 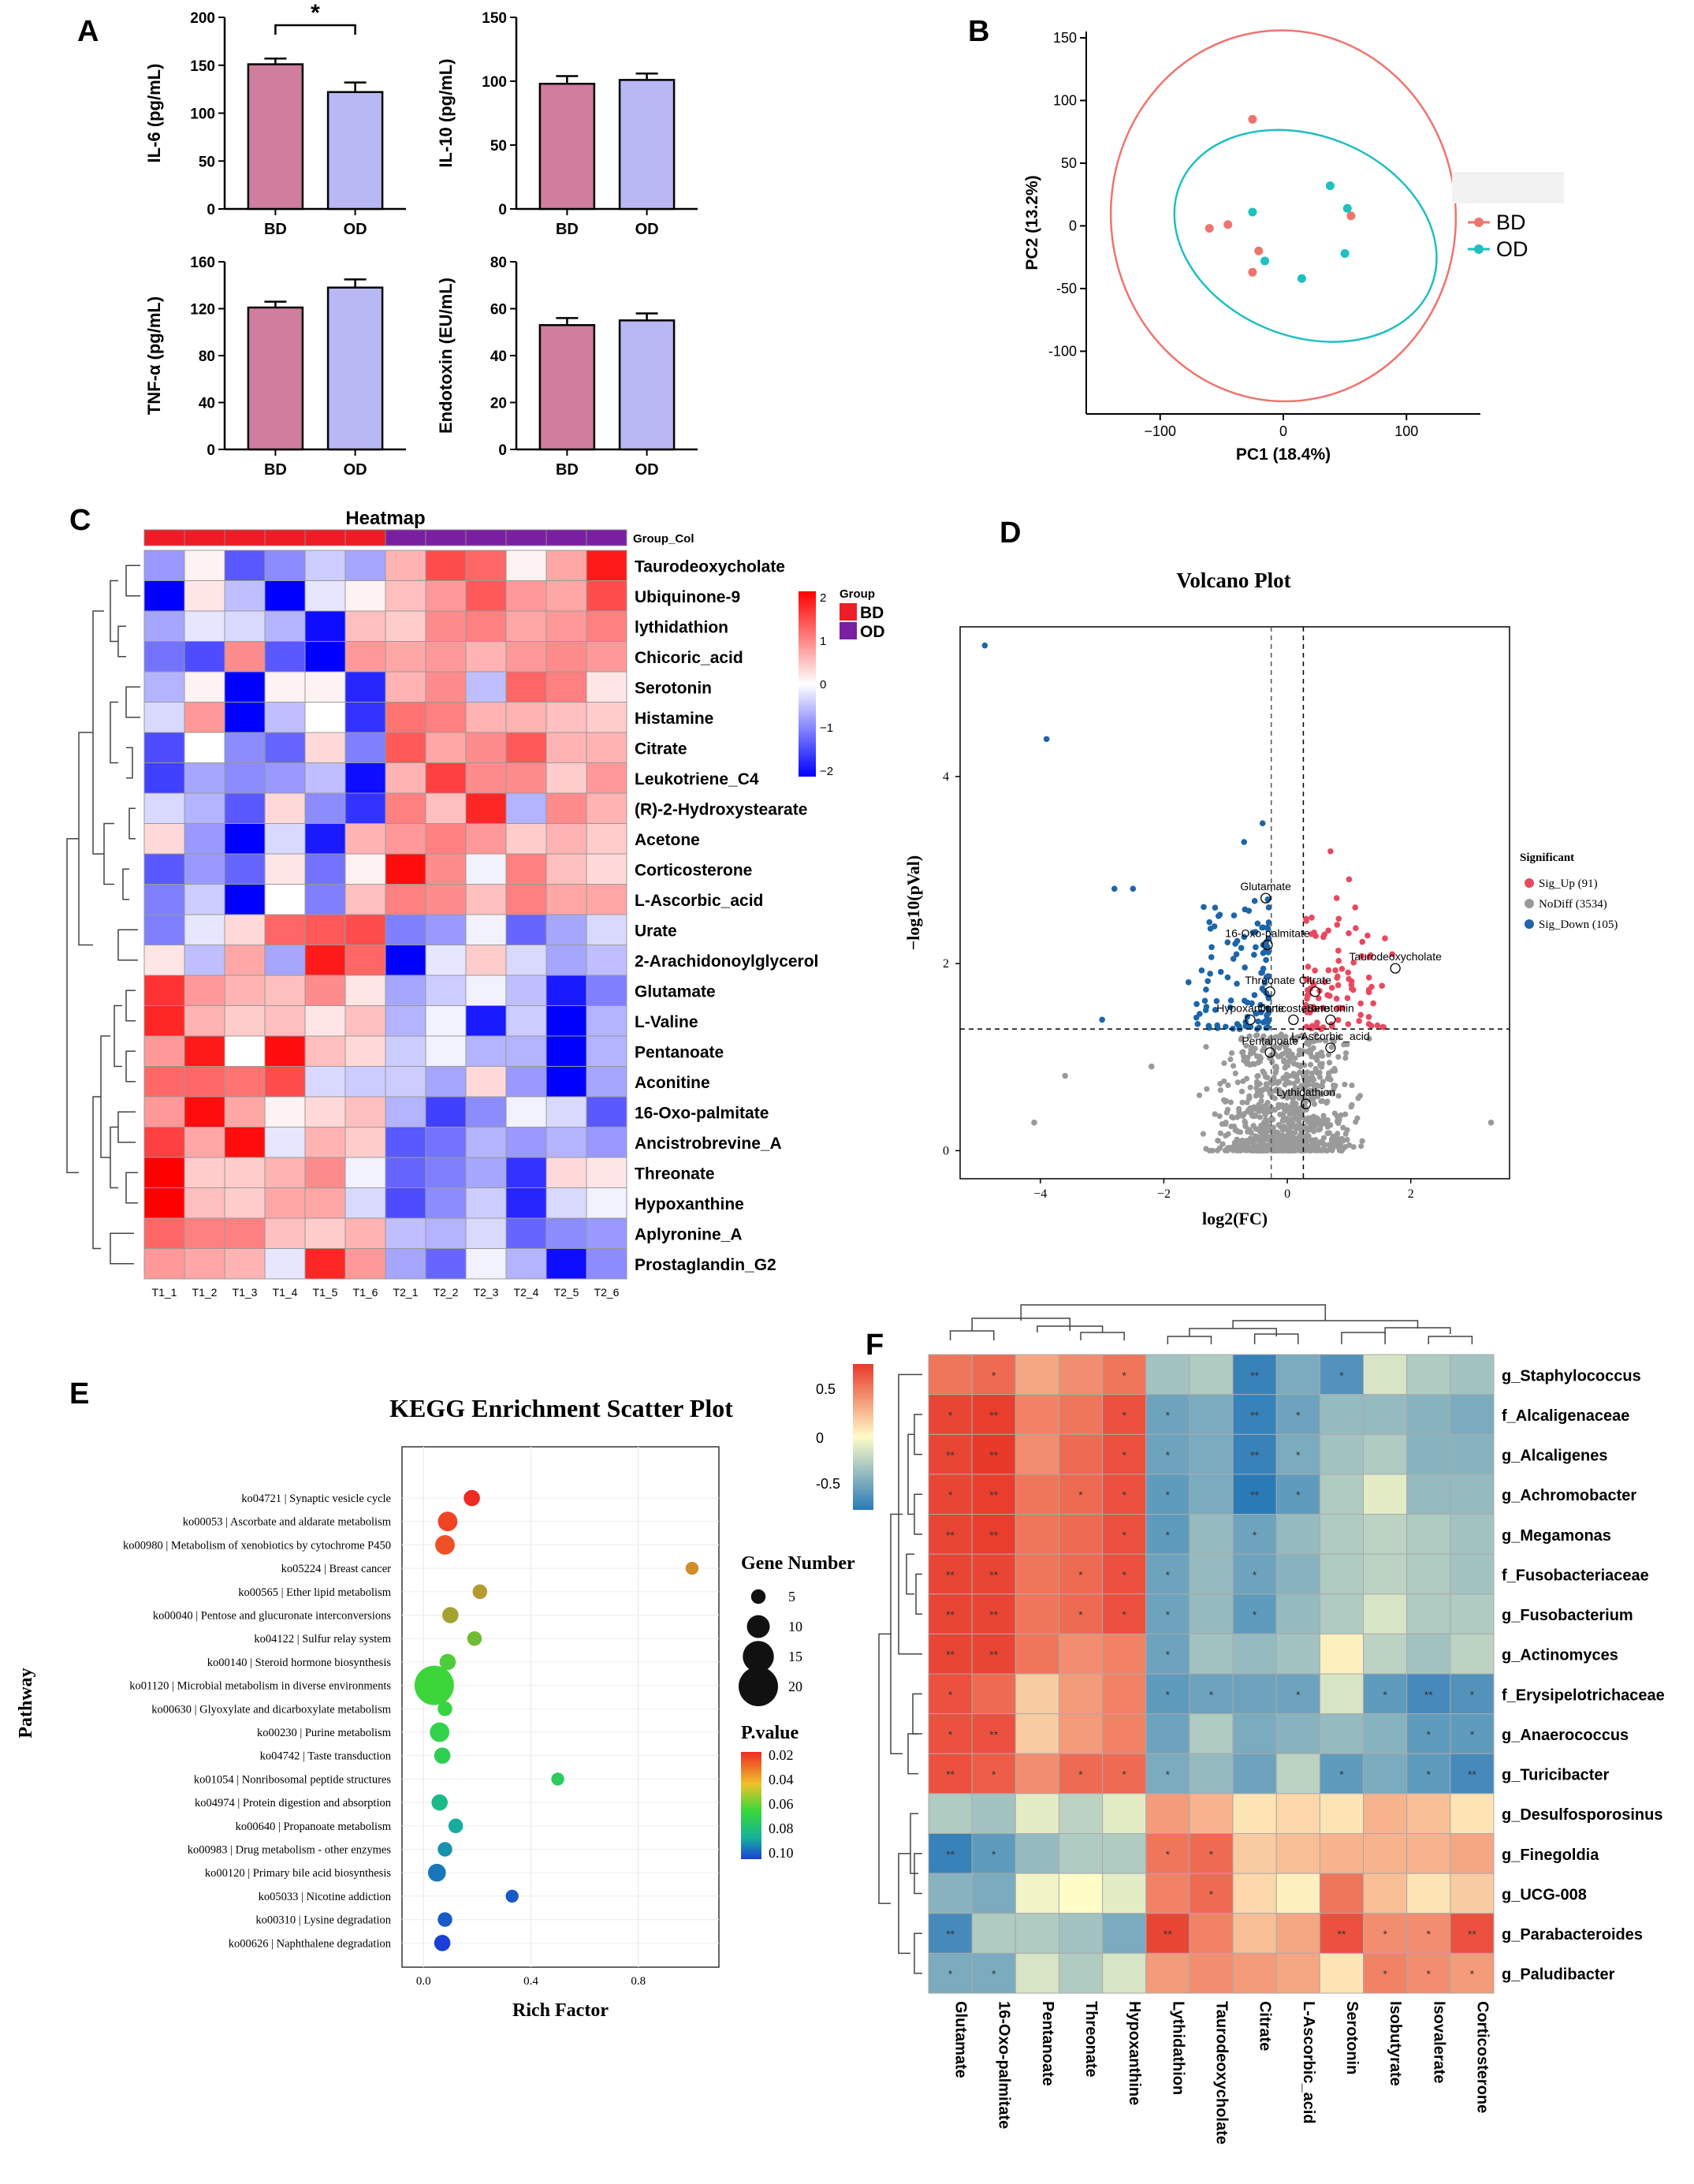 What do you see at coordinates (80, 520) in the screenshot?
I see `panel-label-c: C` at bounding box center [80, 520].